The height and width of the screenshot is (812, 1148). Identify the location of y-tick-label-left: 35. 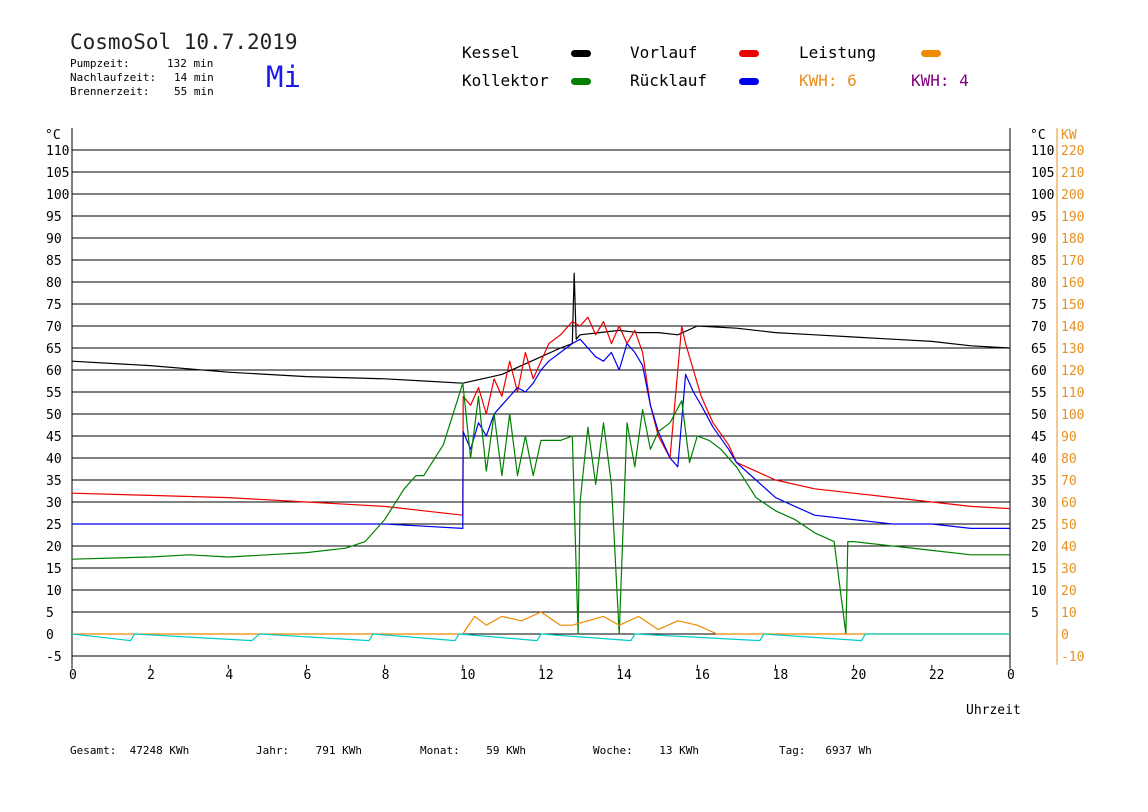
(54, 481).